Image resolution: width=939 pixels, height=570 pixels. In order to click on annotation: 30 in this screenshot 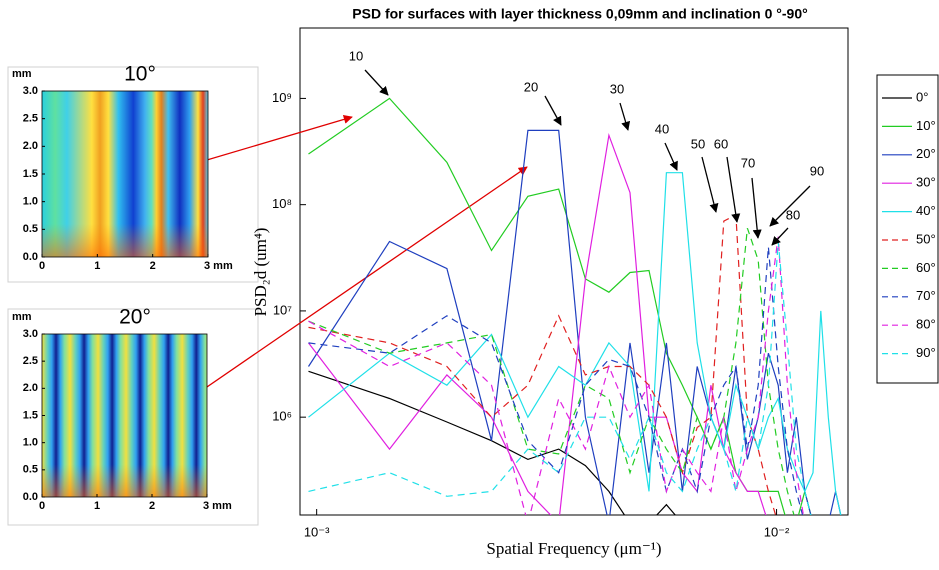, I will do `click(617, 88)`.